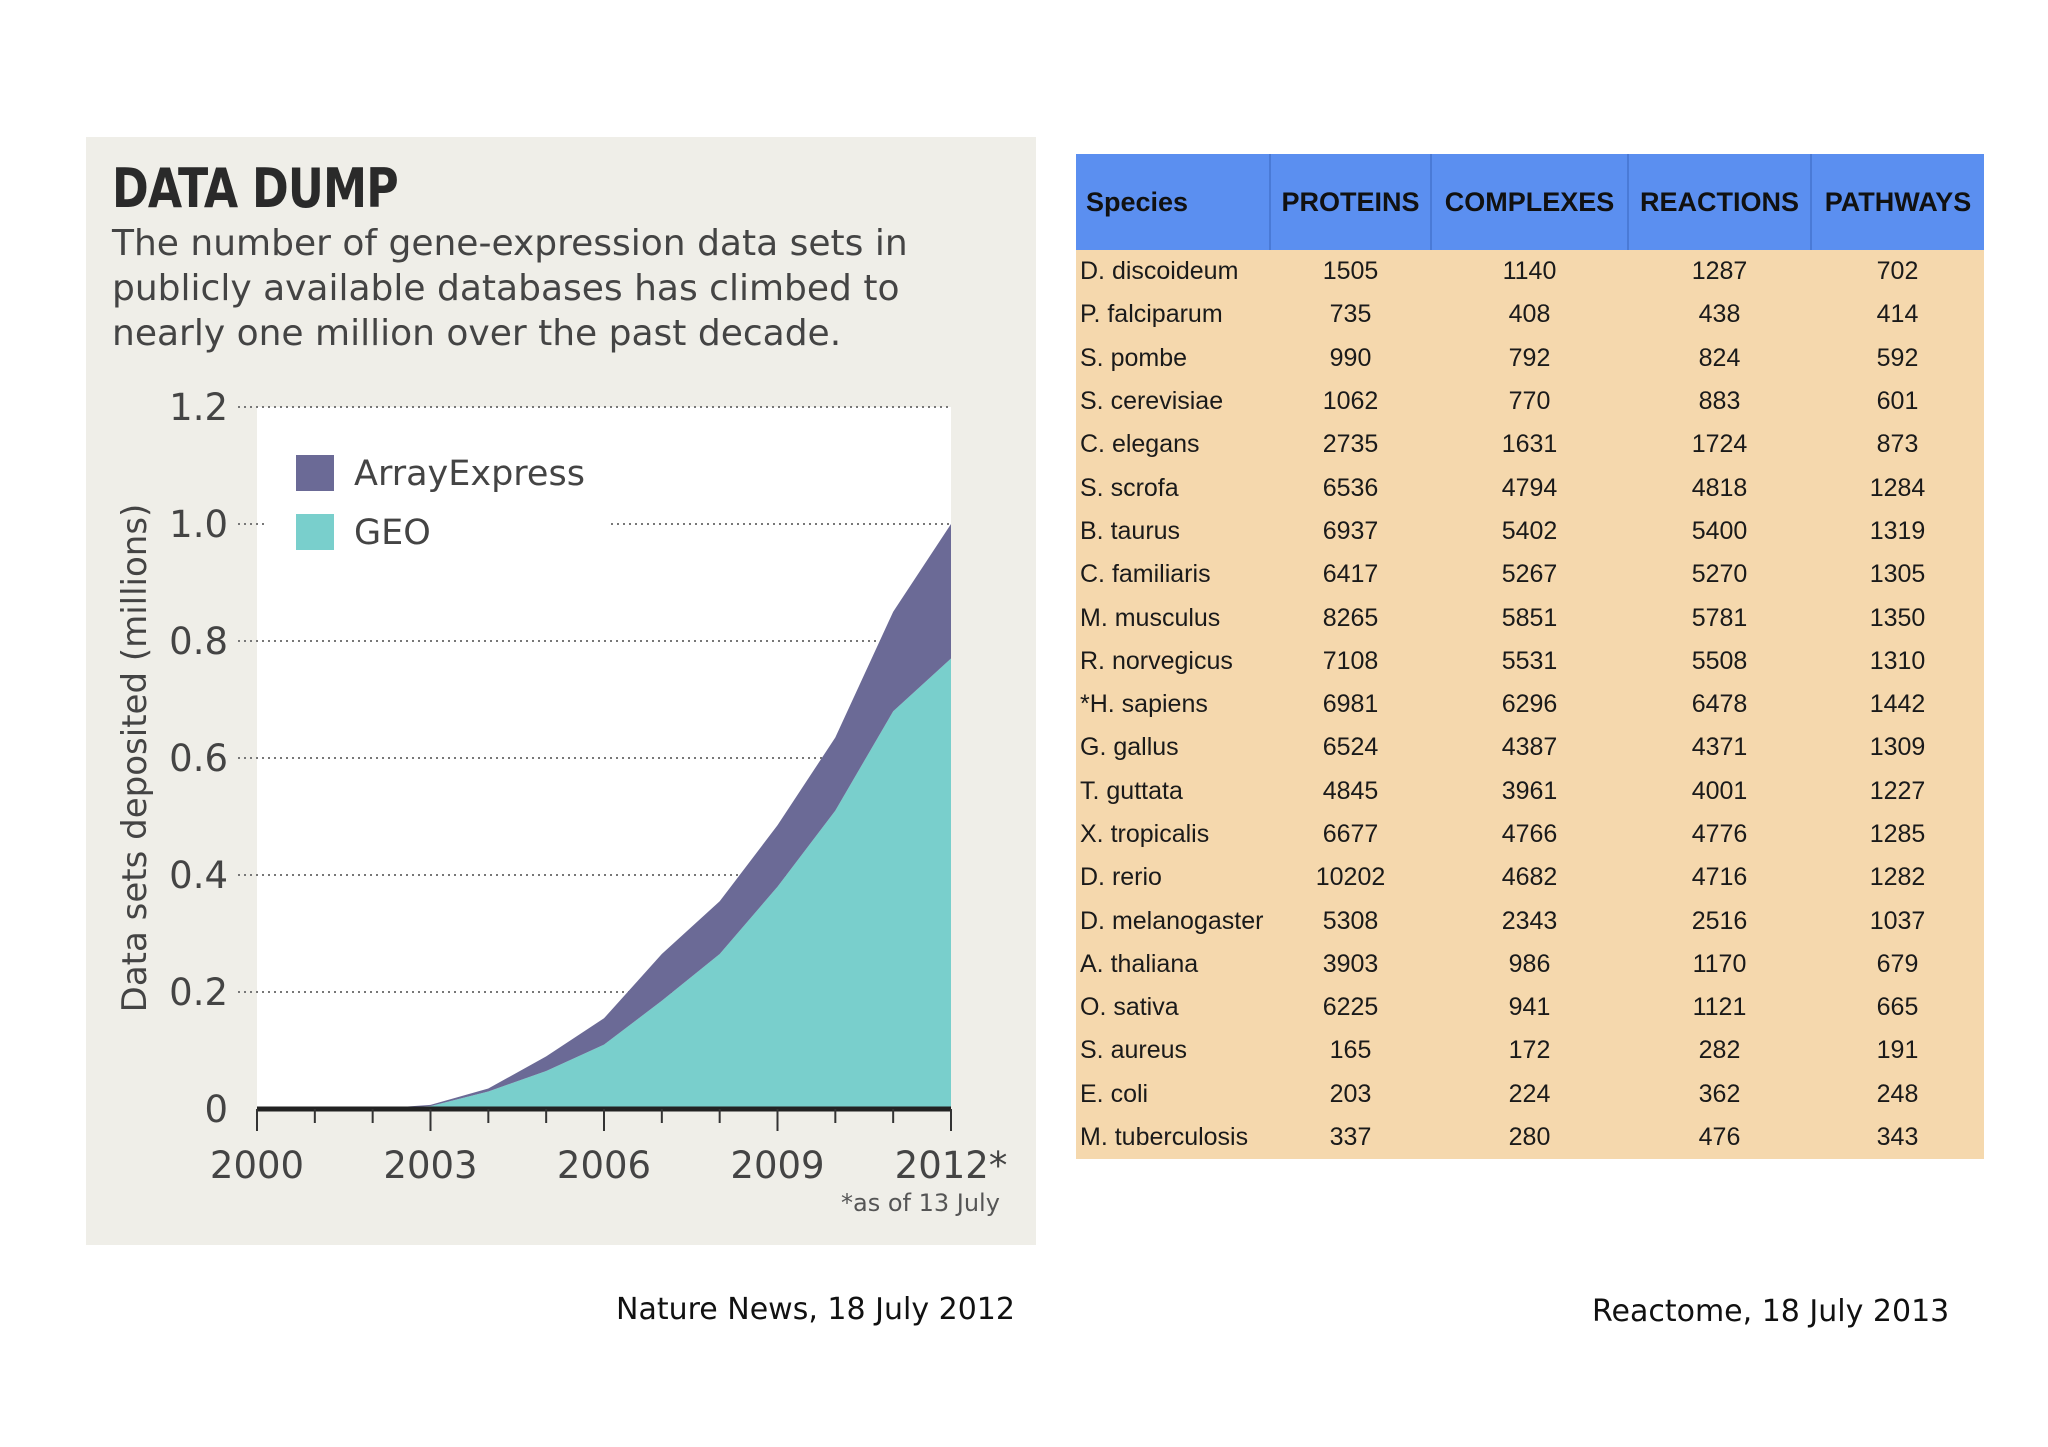 The width and height of the screenshot is (2048, 1447). What do you see at coordinates (1897, 488) in the screenshot?
I see `count-cell-pathways: 1284` at bounding box center [1897, 488].